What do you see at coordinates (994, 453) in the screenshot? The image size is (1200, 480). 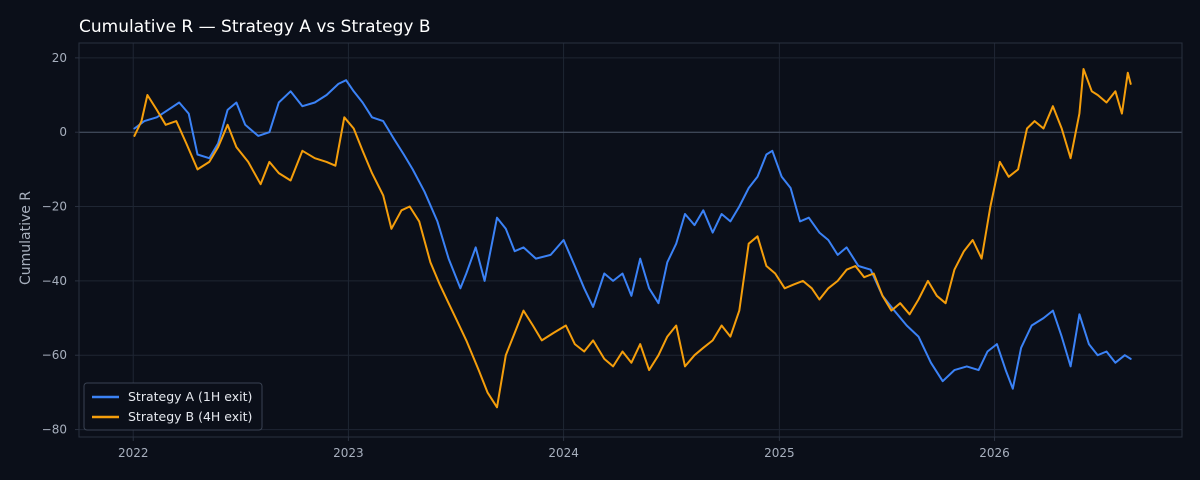 I see `x-tick-label: 2026` at bounding box center [994, 453].